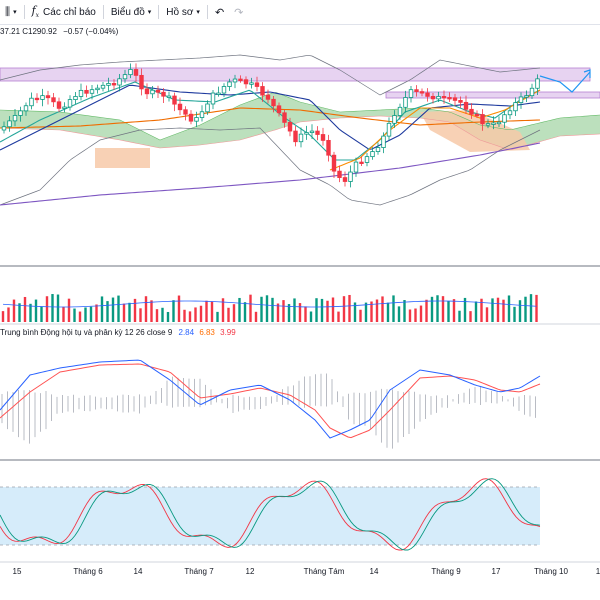  Describe the element at coordinates (127, 12) in the screenshot. I see `chart-menu-label: Biểu đồ` at that location.